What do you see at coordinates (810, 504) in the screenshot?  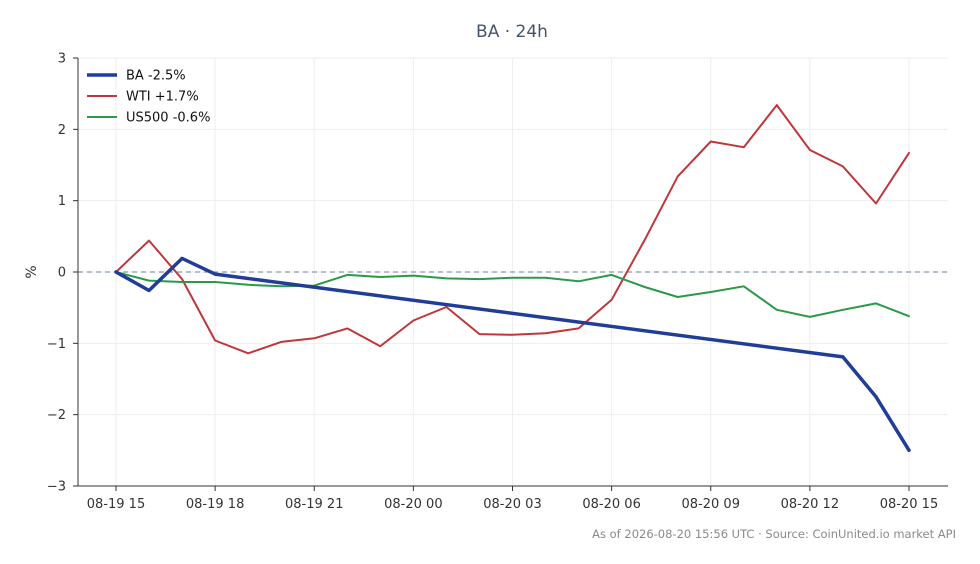 I see `x-tick-label: 08-20 12` at bounding box center [810, 504].